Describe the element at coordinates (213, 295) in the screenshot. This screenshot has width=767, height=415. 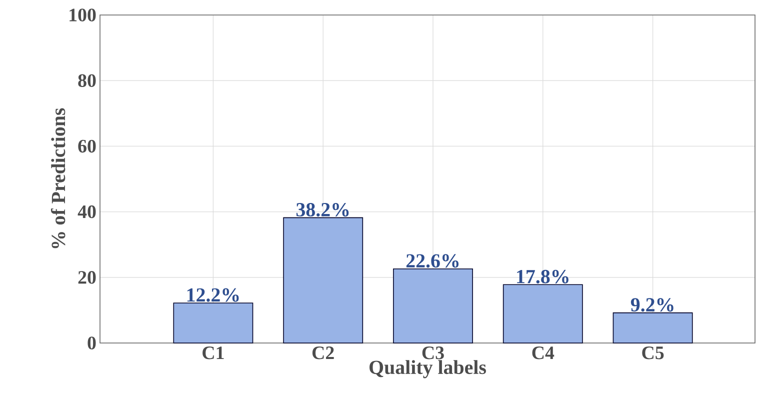
I see `data-label: 12.2%` at that location.